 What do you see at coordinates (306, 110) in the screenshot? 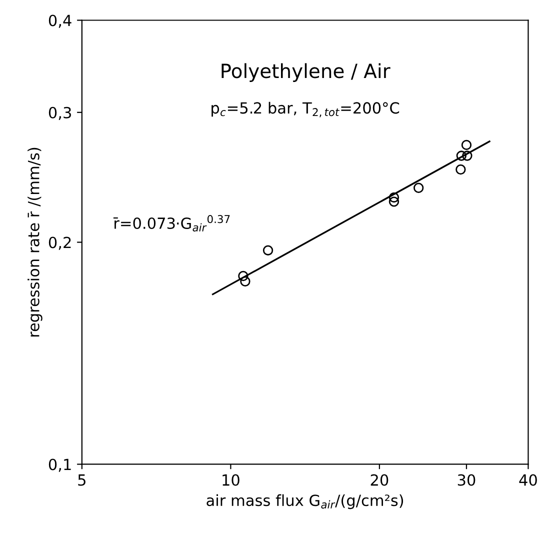
I see `annotation: p$_{c}$=5.2 bar, T$_{2,tot}$=200°C` at bounding box center [306, 110].